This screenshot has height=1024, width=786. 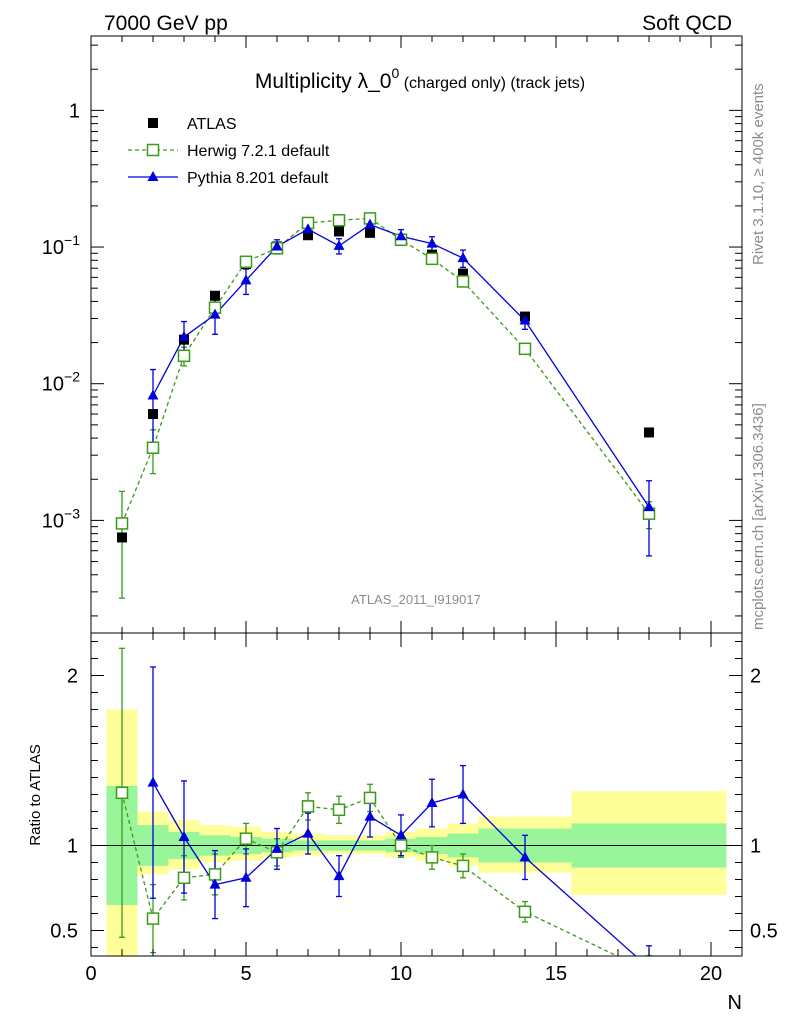 What do you see at coordinates (764, 932) in the screenshot?
I see `ratio-y-tick-label-right: 0.5` at bounding box center [764, 932].